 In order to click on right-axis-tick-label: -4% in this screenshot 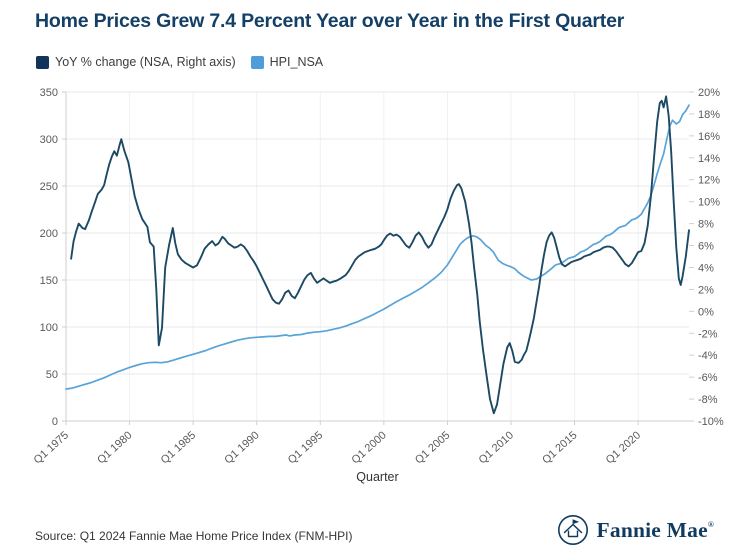, I will do `click(708, 356)`.